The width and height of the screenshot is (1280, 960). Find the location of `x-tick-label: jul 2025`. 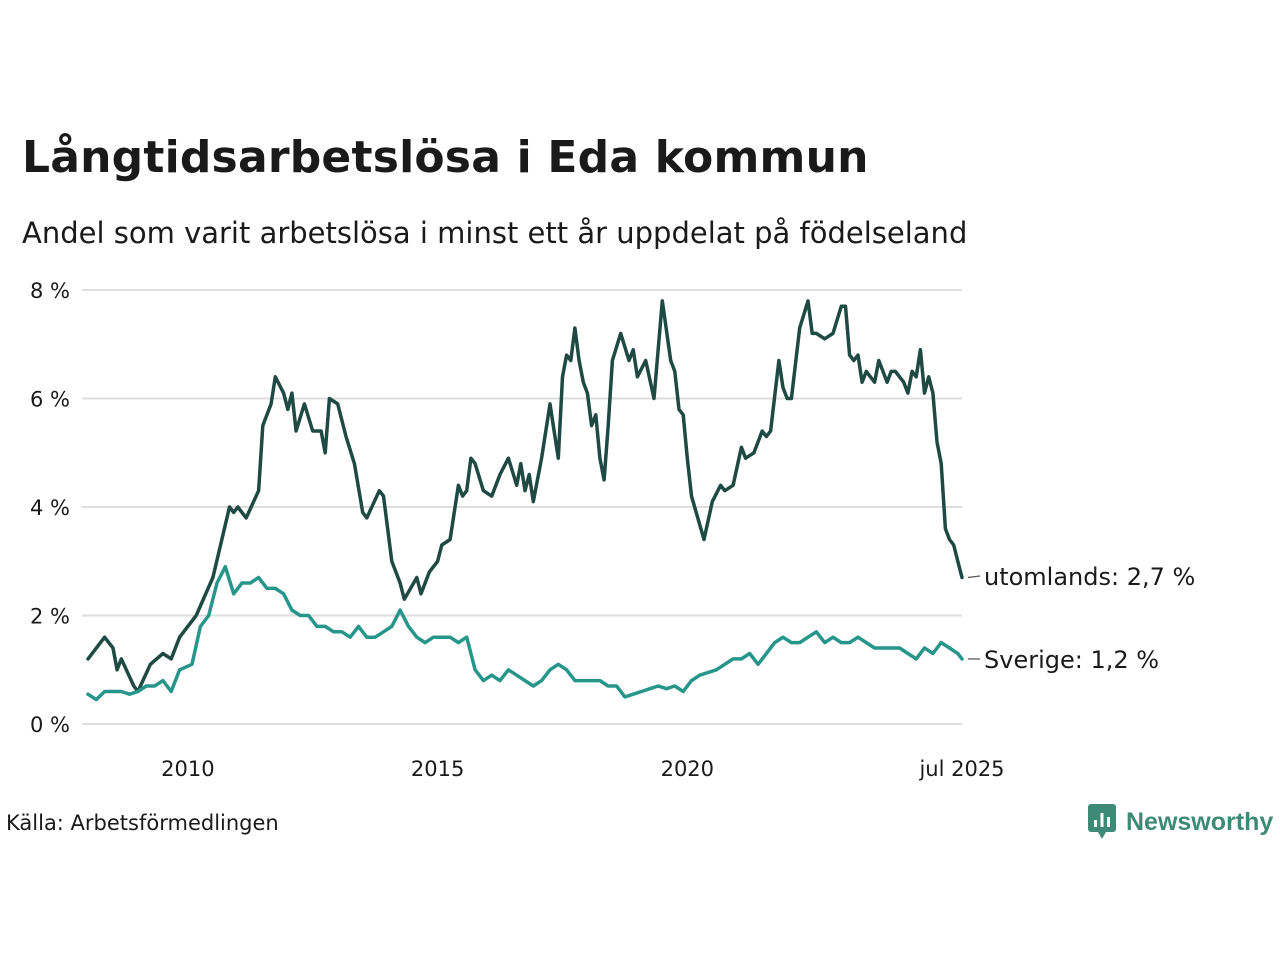

x-tick-label: jul 2025 is located at coordinates (961, 769).